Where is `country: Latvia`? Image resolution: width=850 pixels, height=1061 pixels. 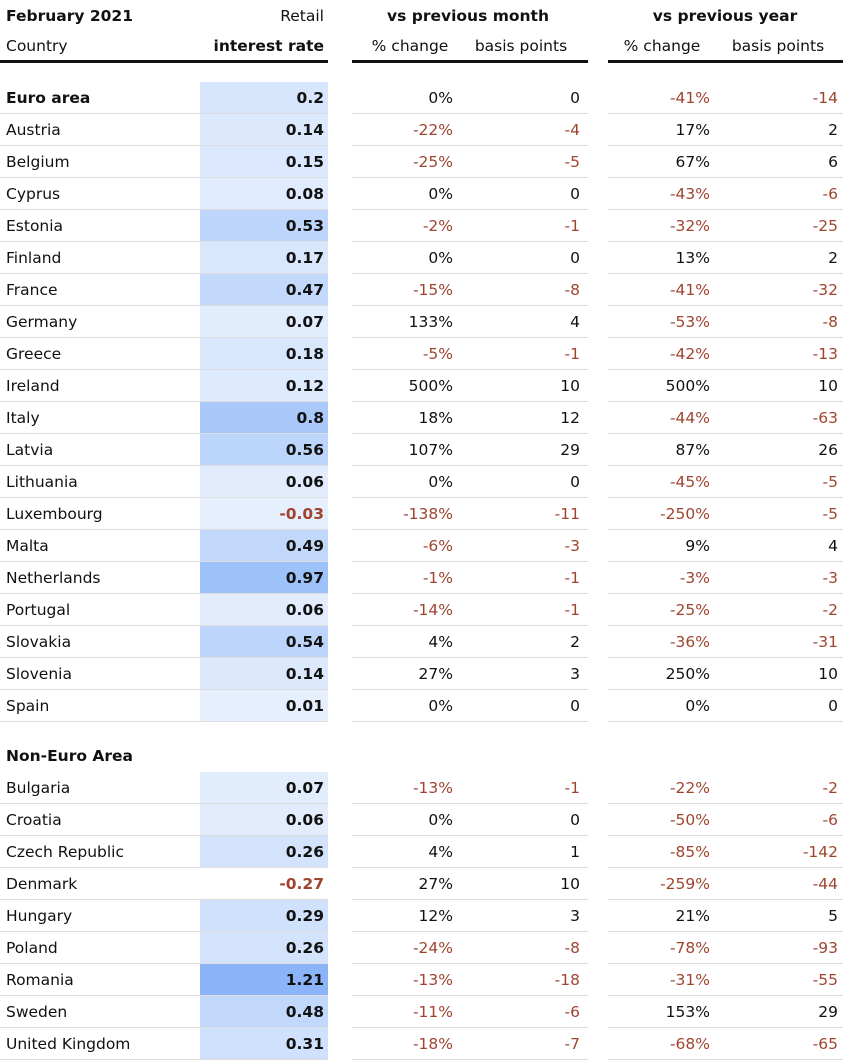
country: Latvia is located at coordinates (30, 450).